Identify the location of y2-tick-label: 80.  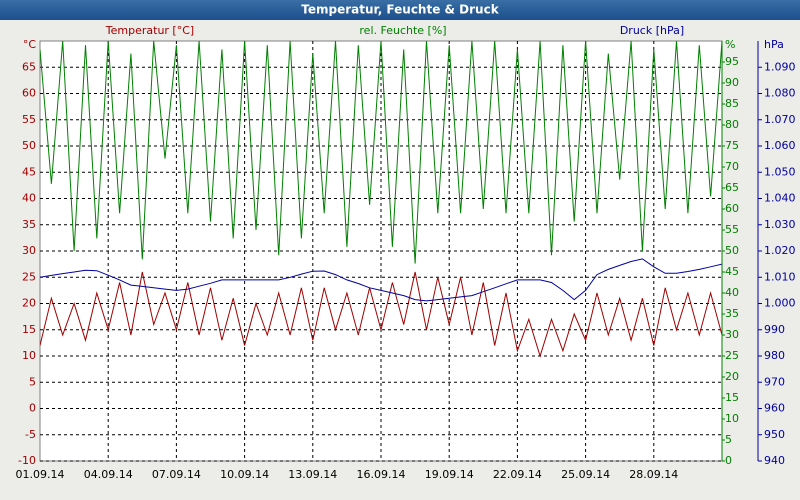
(732, 124).